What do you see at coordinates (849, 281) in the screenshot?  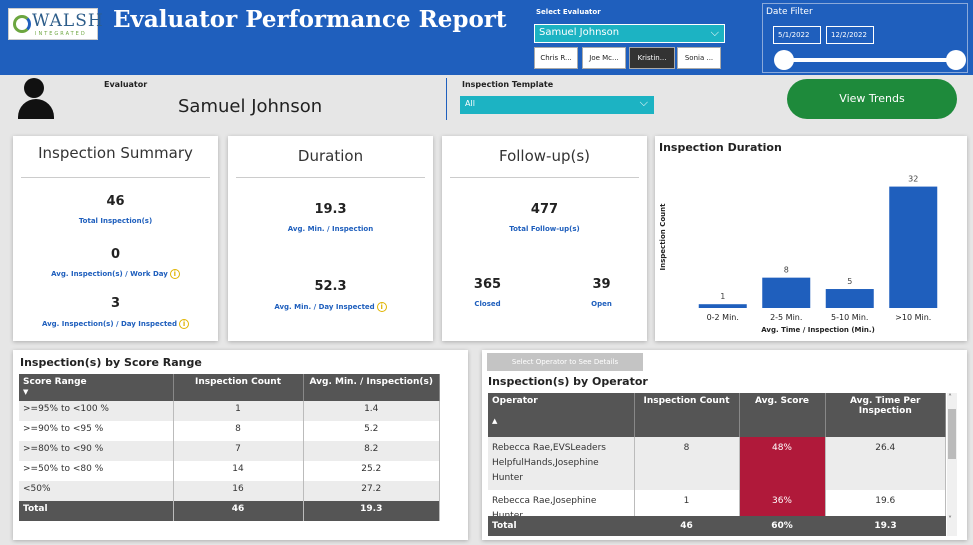 I see `data-label-2: 5` at bounding box center [849, 281].